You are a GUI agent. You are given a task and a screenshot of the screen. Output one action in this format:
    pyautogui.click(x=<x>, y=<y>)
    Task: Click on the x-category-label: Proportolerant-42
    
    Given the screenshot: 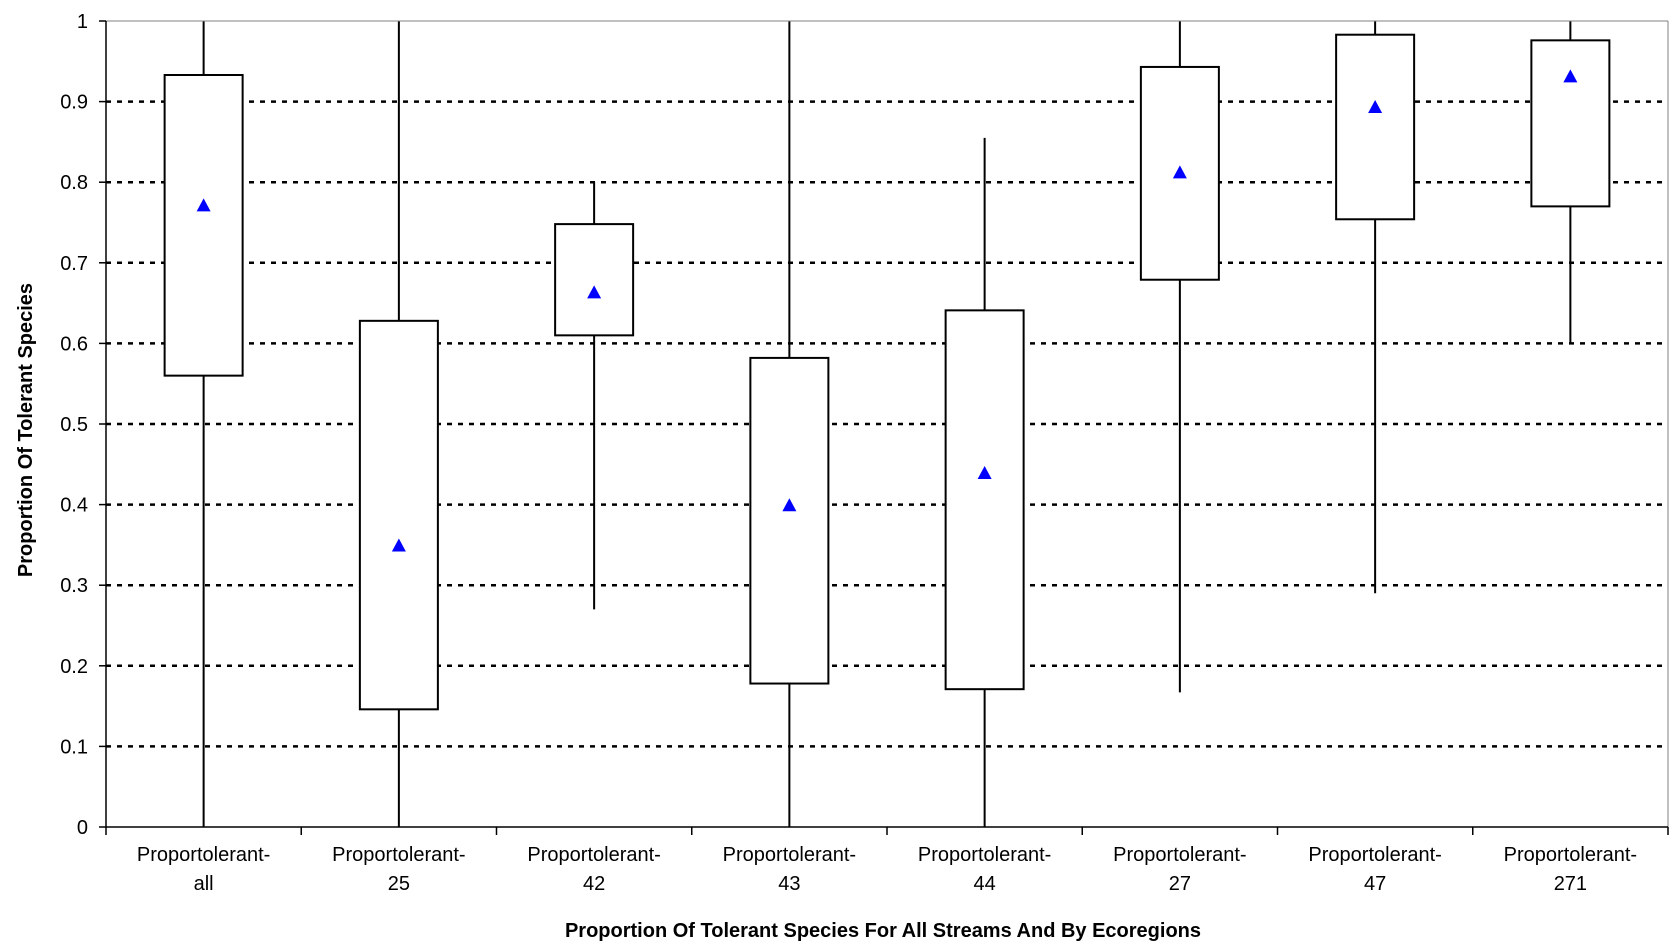 What is the action you would take?
    pyautogui.click(x=593, y=869)
    